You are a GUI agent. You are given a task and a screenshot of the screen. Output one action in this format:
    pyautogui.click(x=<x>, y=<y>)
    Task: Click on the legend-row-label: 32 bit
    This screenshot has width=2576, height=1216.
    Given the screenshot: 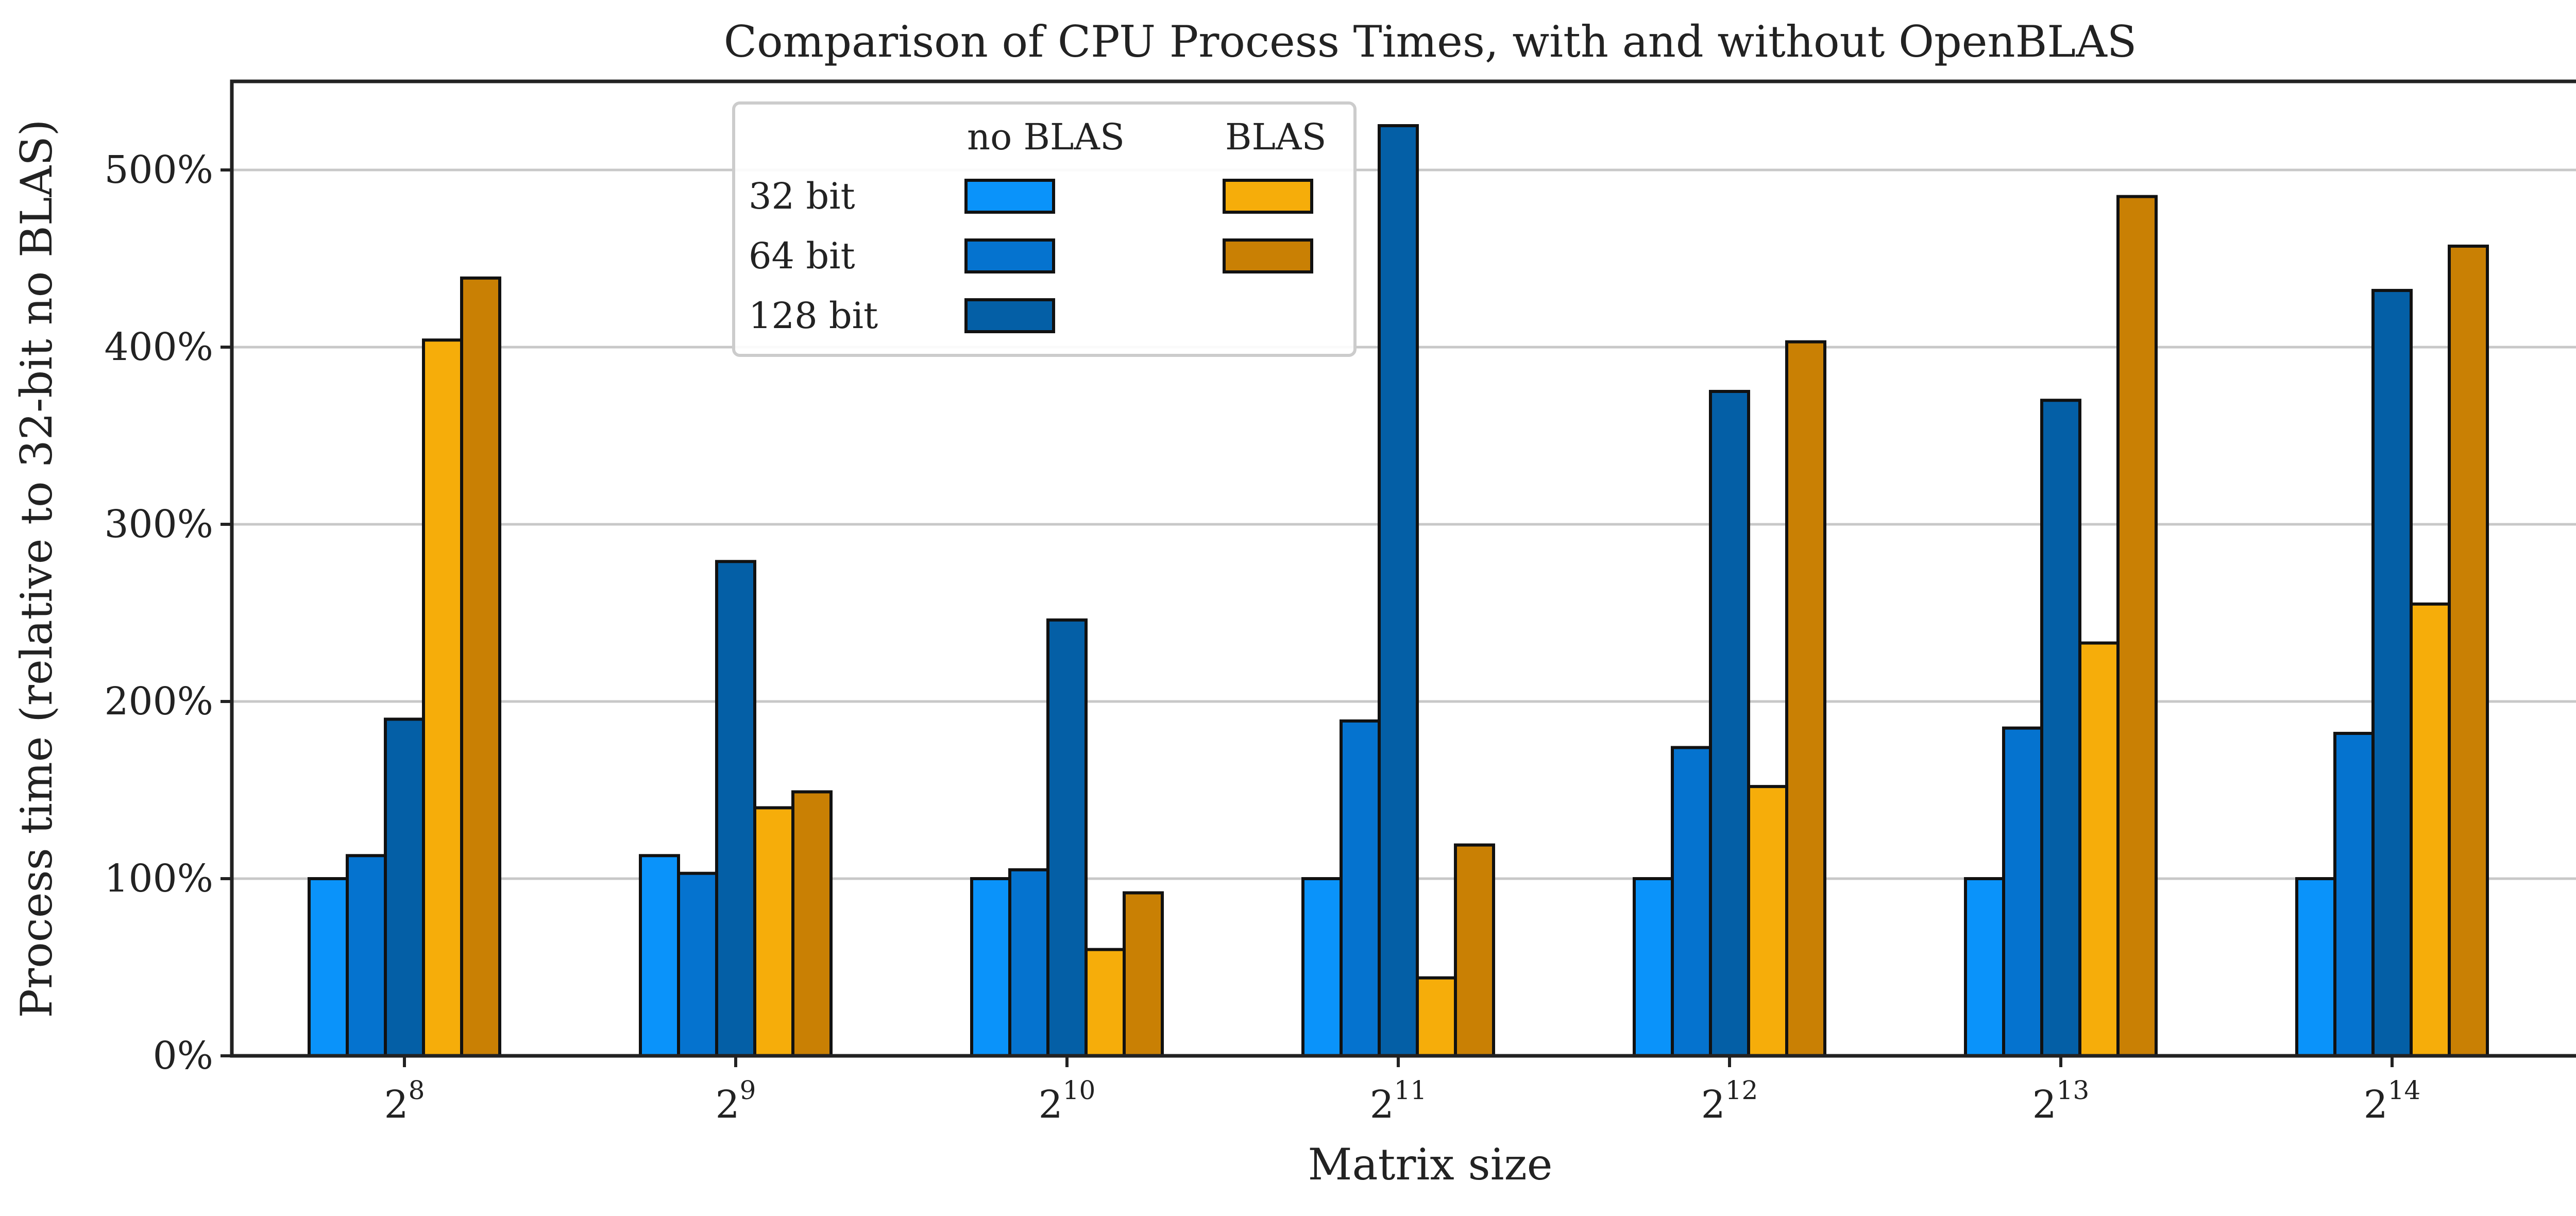 What is the action you would take?
    pyautogui.click(x=802, y=196)
    